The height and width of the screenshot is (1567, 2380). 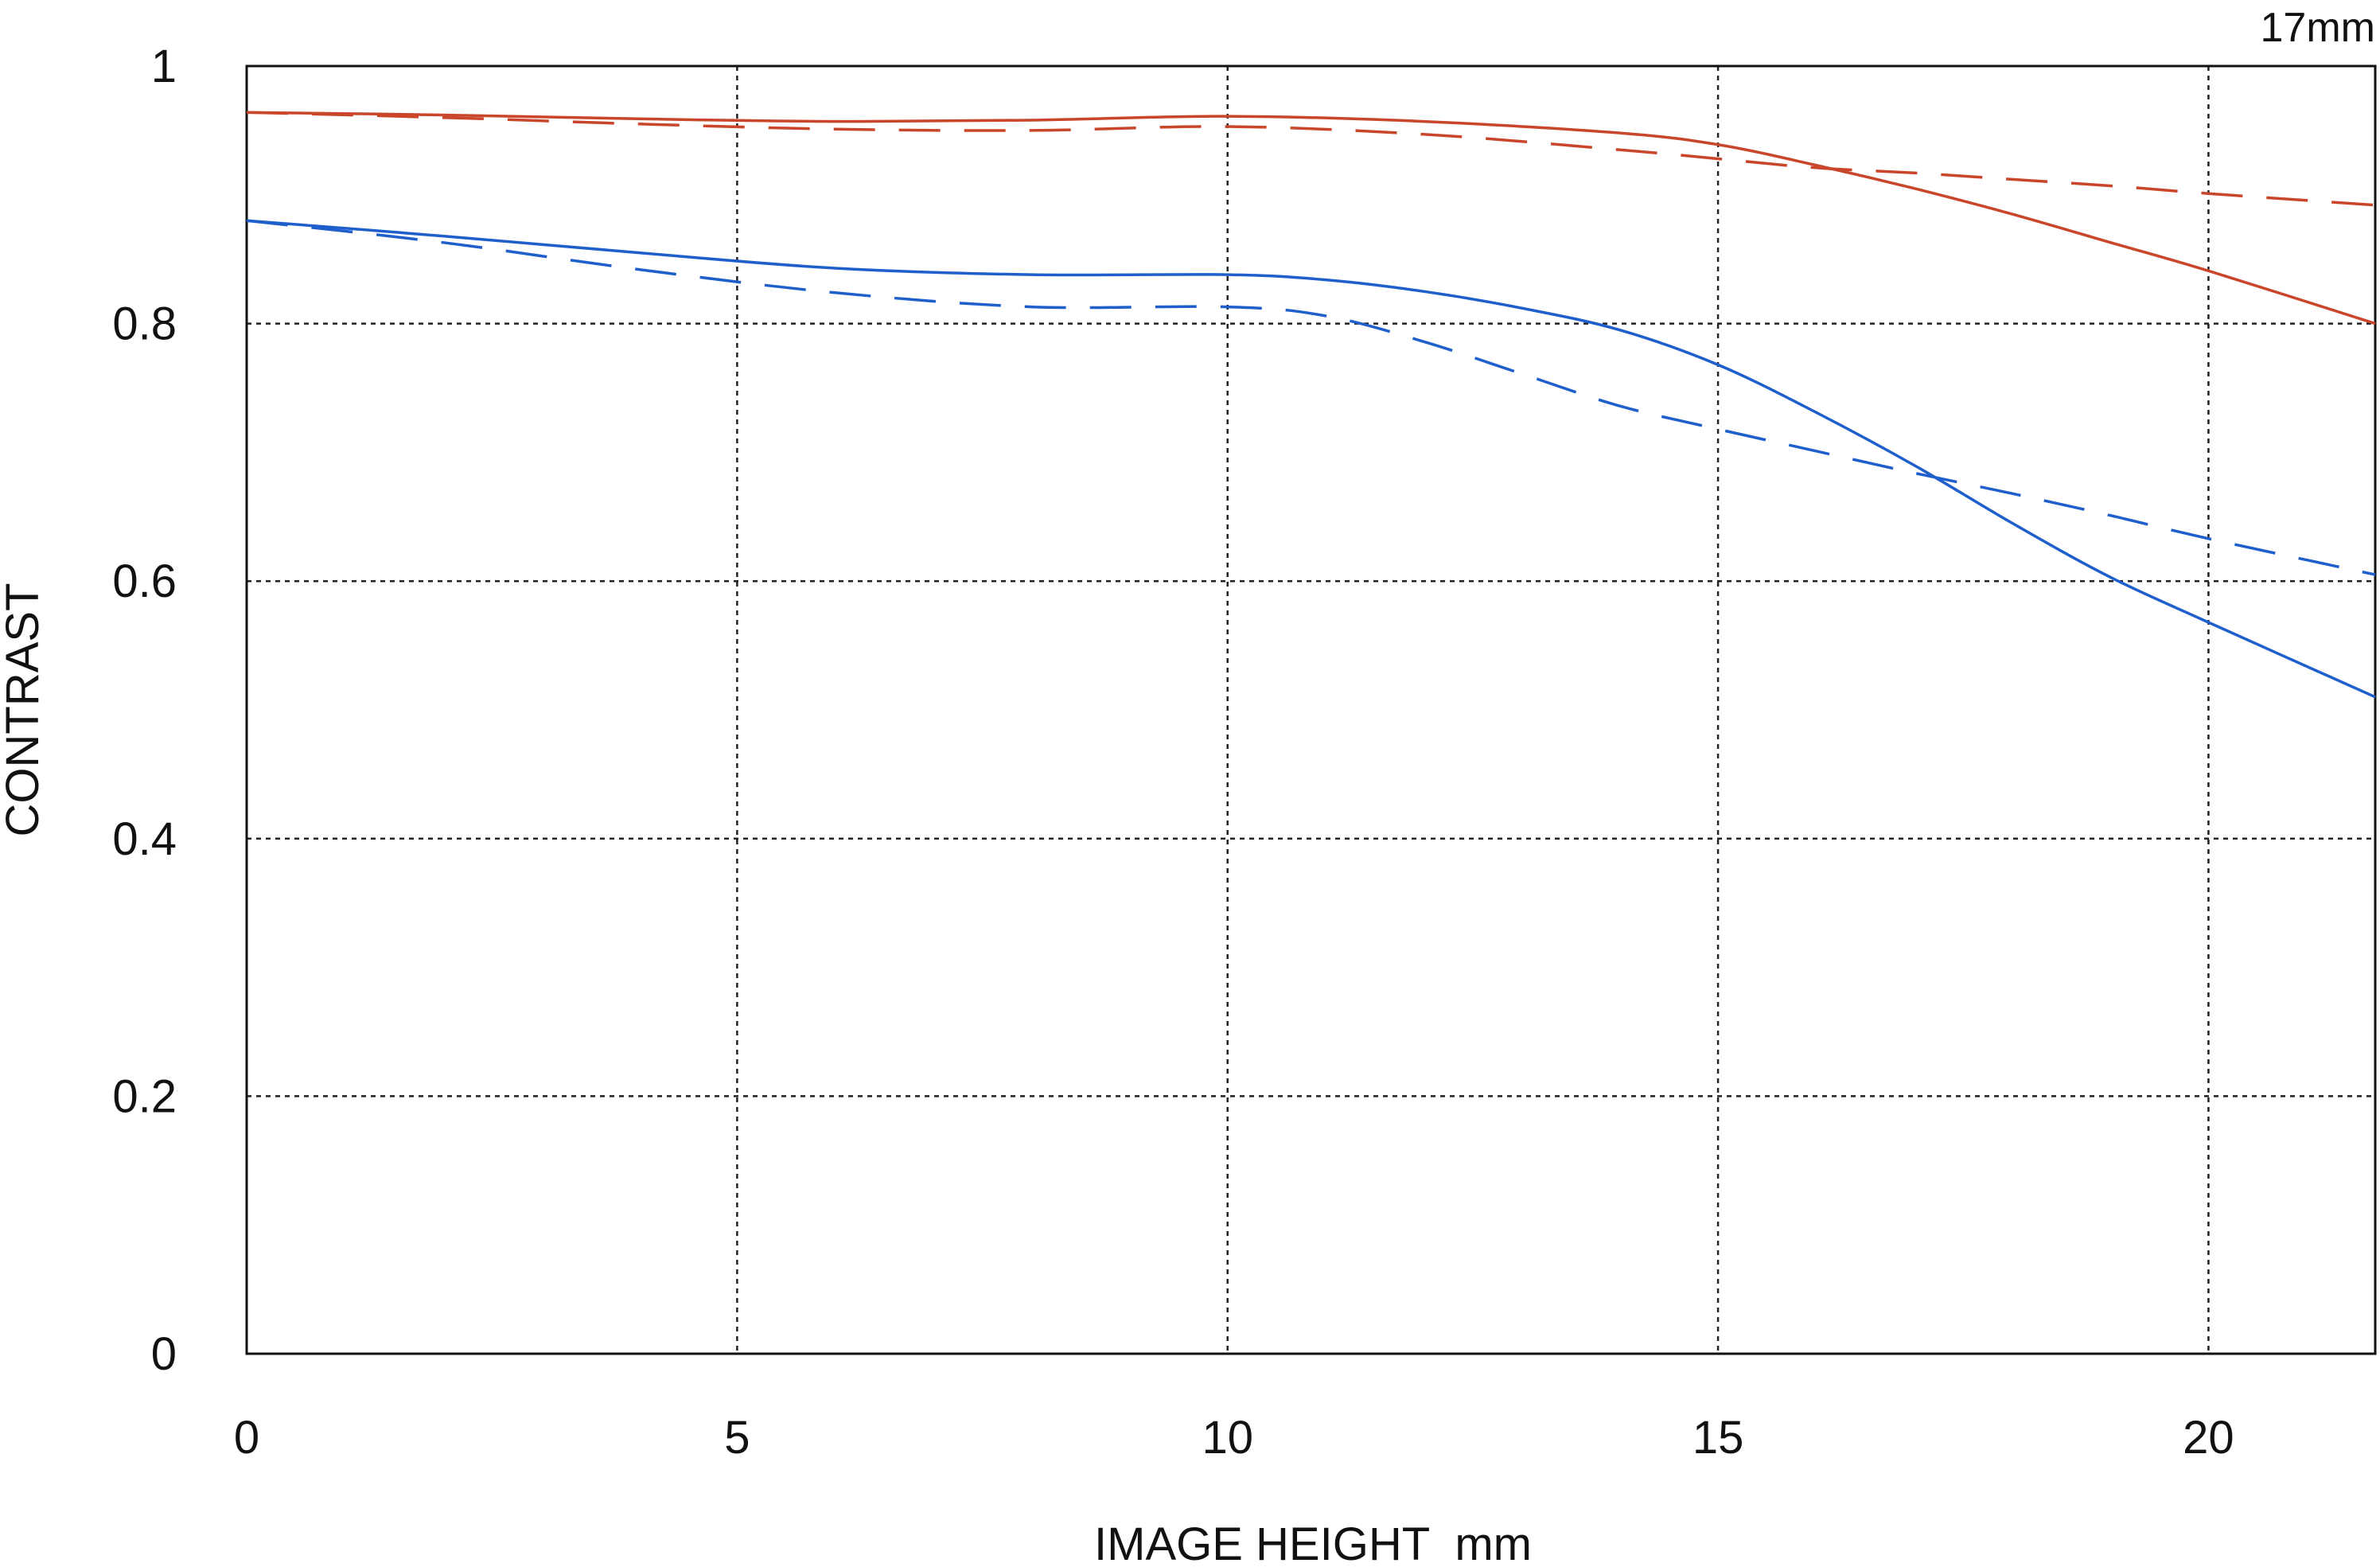 I want to click on y-tick-label: 0.8, so click(x=144, y=324).